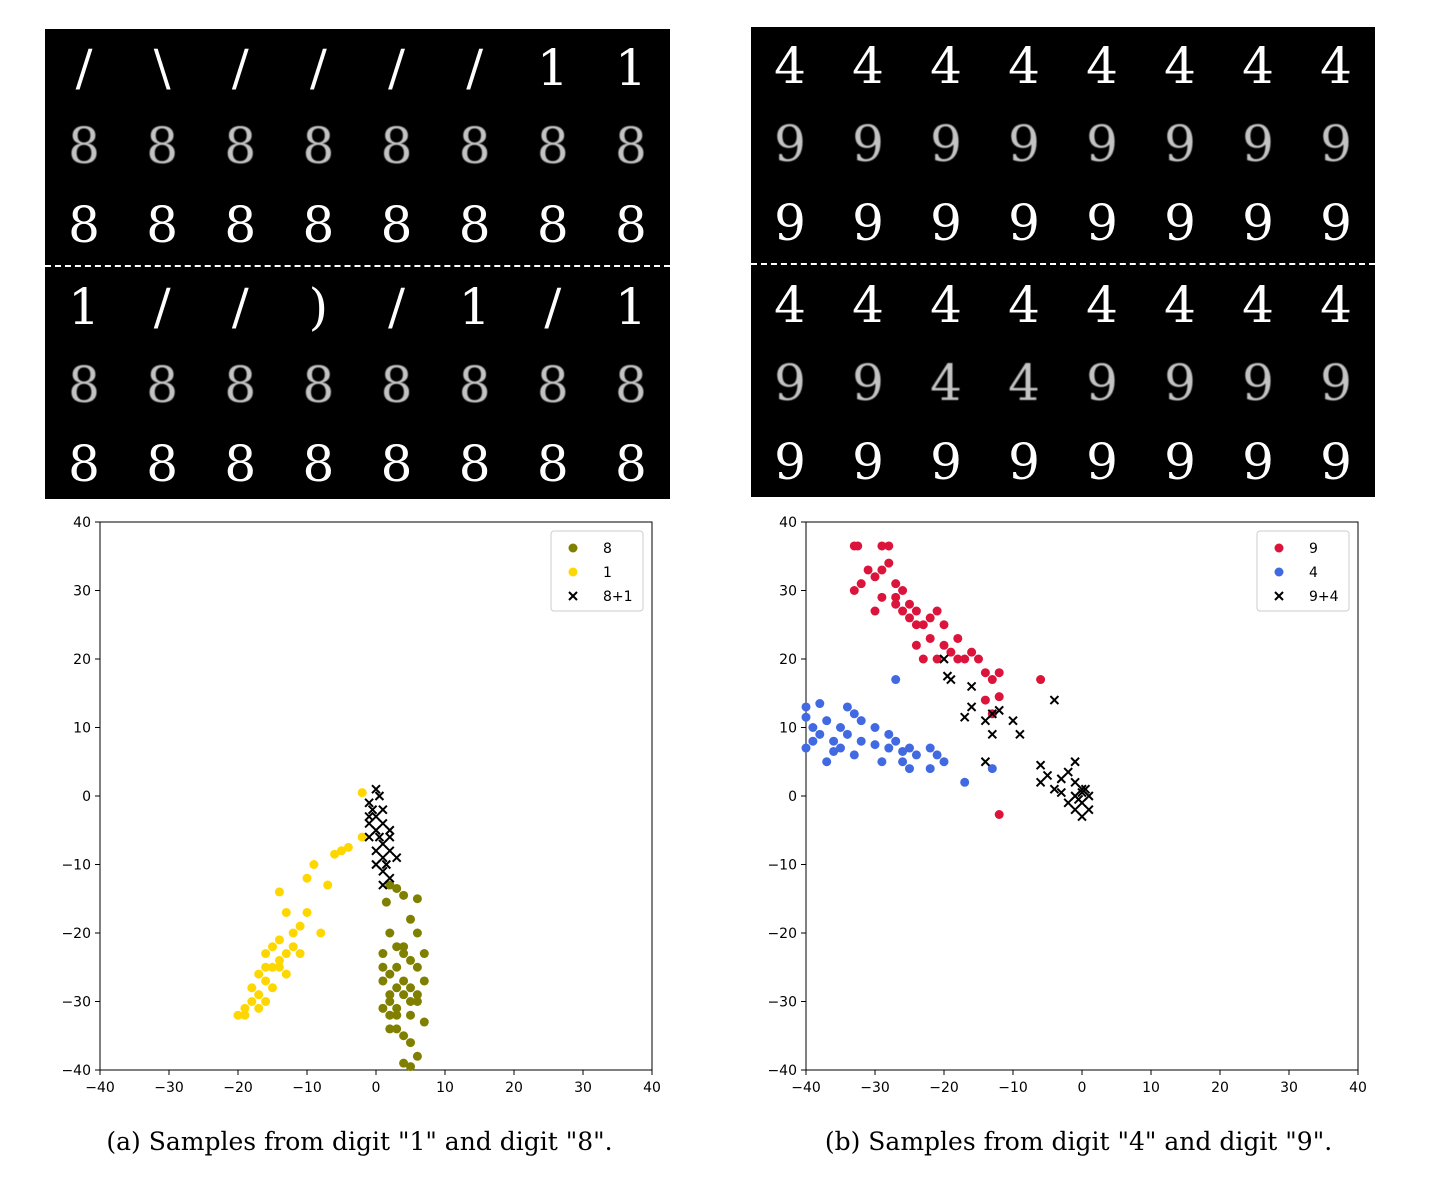  What do you see at coordinates (607, 573) in the screenshot?
I see `legend-label: 1` at bounding box center [607, 573].